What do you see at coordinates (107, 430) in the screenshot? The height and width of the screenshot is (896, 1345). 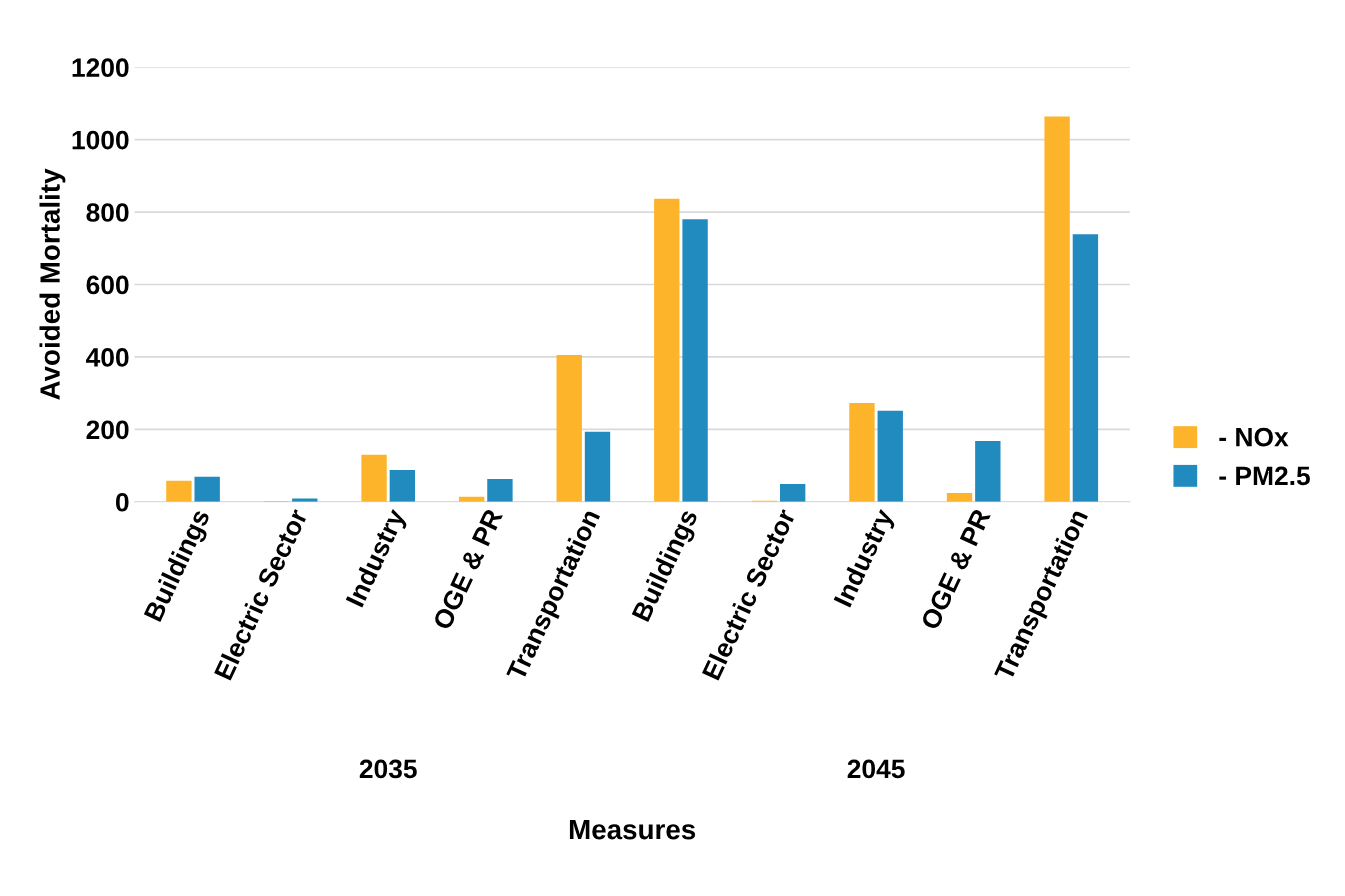 I see `y-tick-label: 200` at bounding box center [107, 430].